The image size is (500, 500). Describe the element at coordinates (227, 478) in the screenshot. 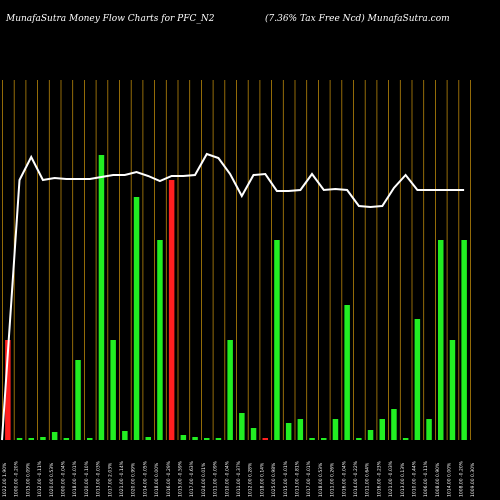

I see `x-tick-label: 1010.00 -0.04%` at that location.